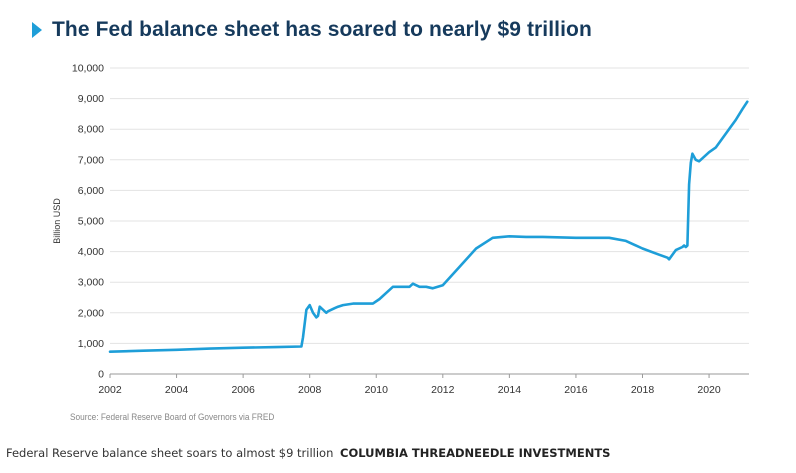 This screenshot has width=796, height=473. What do you see at coordinates (91, 130) in the screenshot?
I see `y-tick-label: 8,000` at bounding box center [91, 130].